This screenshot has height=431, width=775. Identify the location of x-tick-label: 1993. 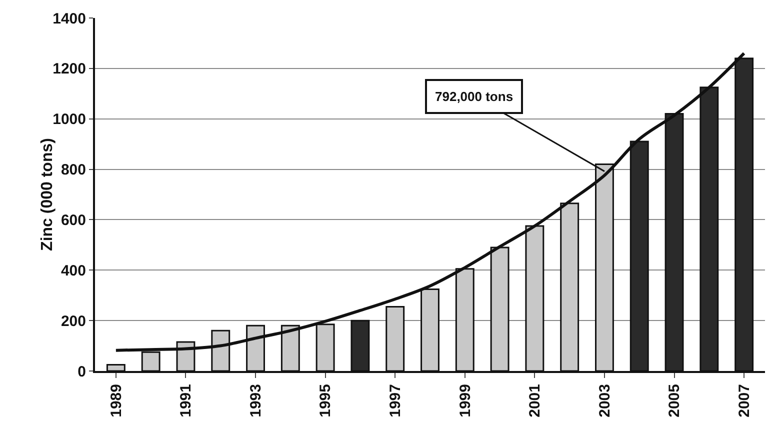
(255, 401).